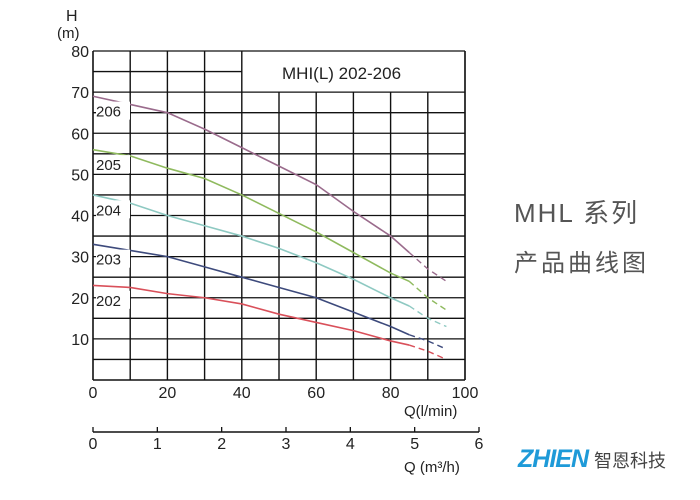 The image size is (700, 500). What do you see at coordinates (465, 393) in the screenshot?
I see `x-tick-label: 100` at bounding box center [465, 393].